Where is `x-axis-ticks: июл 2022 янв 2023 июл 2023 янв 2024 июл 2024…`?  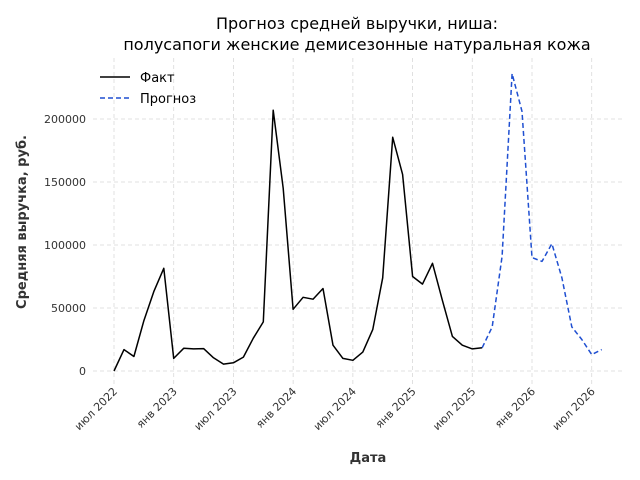
x-axis-ticks: июл 2022 янв 2023 июл 2023 янв 2024 июл 2024… is located at coordinates (335, 409).